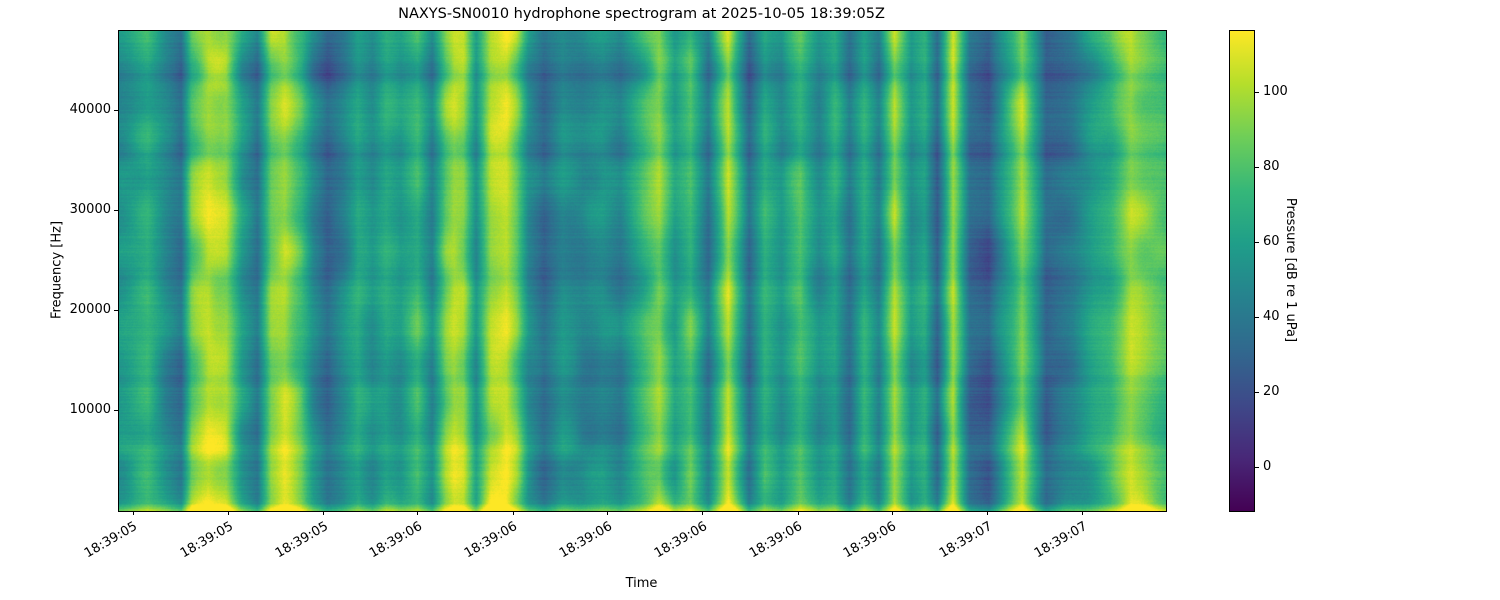  Describe the element at coordinates (90, 309) in the screenshot. I see `y-tick-label: 20000` at that location.